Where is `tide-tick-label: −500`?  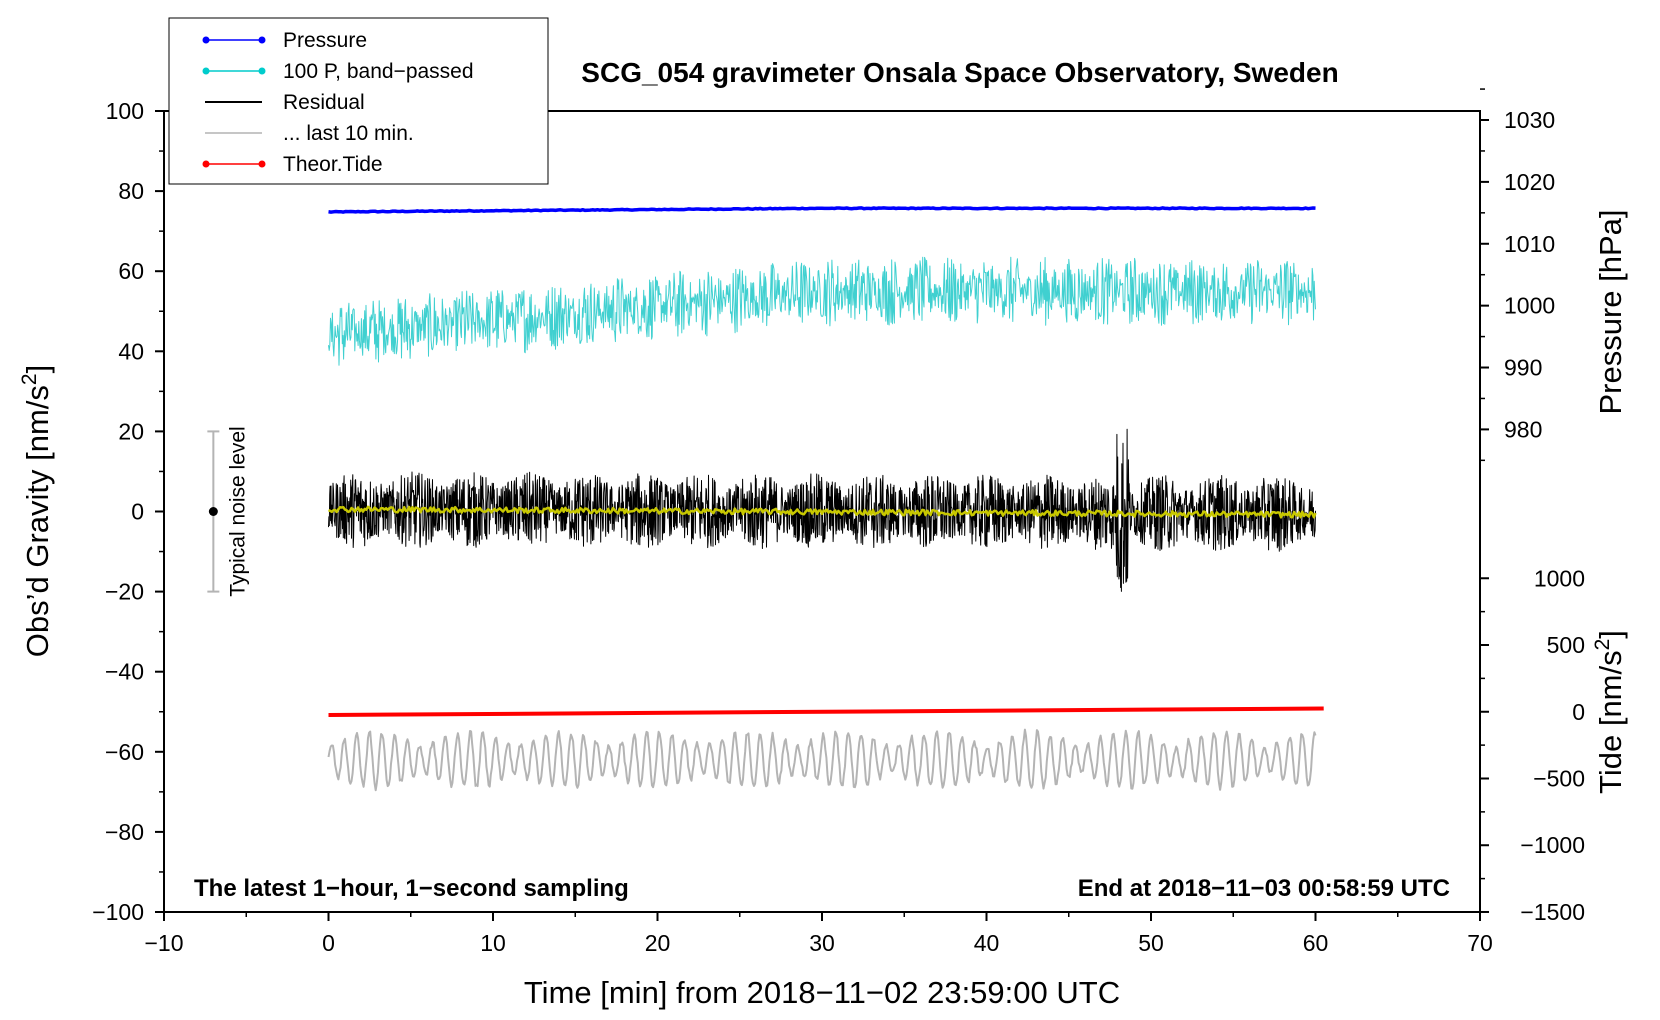
tide-tick-label: −500 is located at coordinates (1559, 778).